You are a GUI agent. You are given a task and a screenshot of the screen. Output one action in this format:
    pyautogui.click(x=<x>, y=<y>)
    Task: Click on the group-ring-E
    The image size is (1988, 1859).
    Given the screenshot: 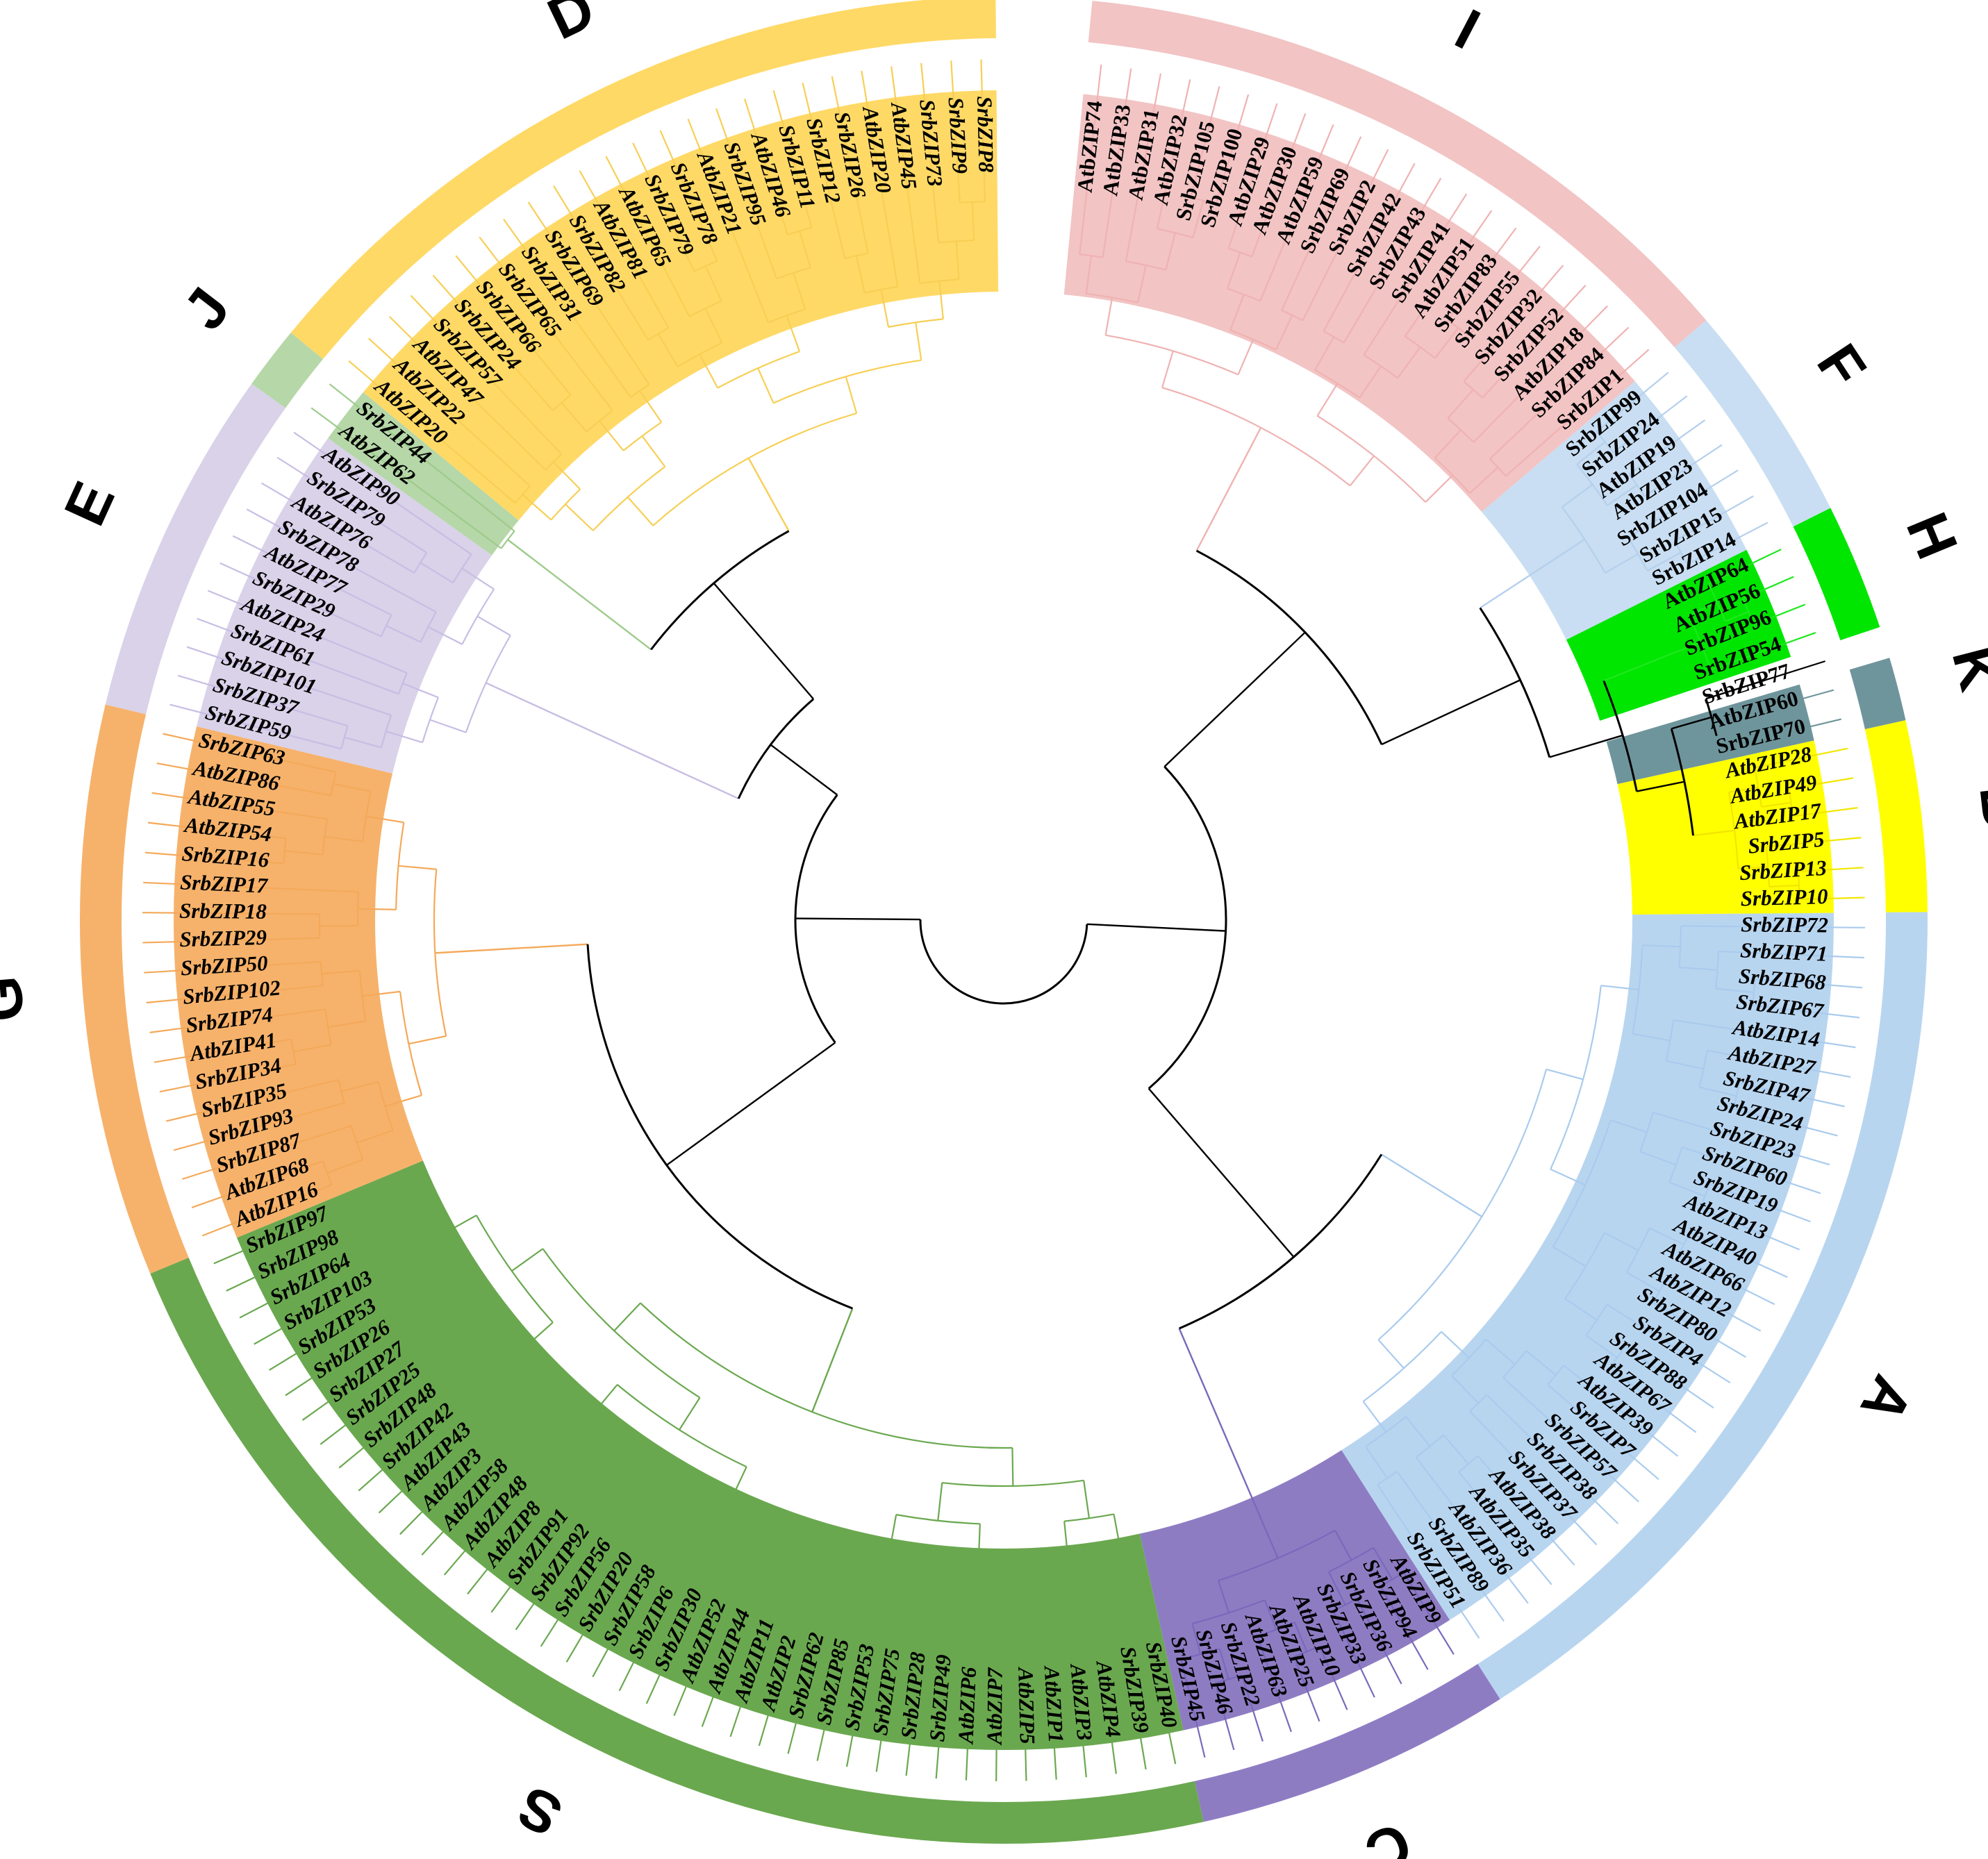 What is the action you would take?
    pyautogui.click(x=196, y=549)
    